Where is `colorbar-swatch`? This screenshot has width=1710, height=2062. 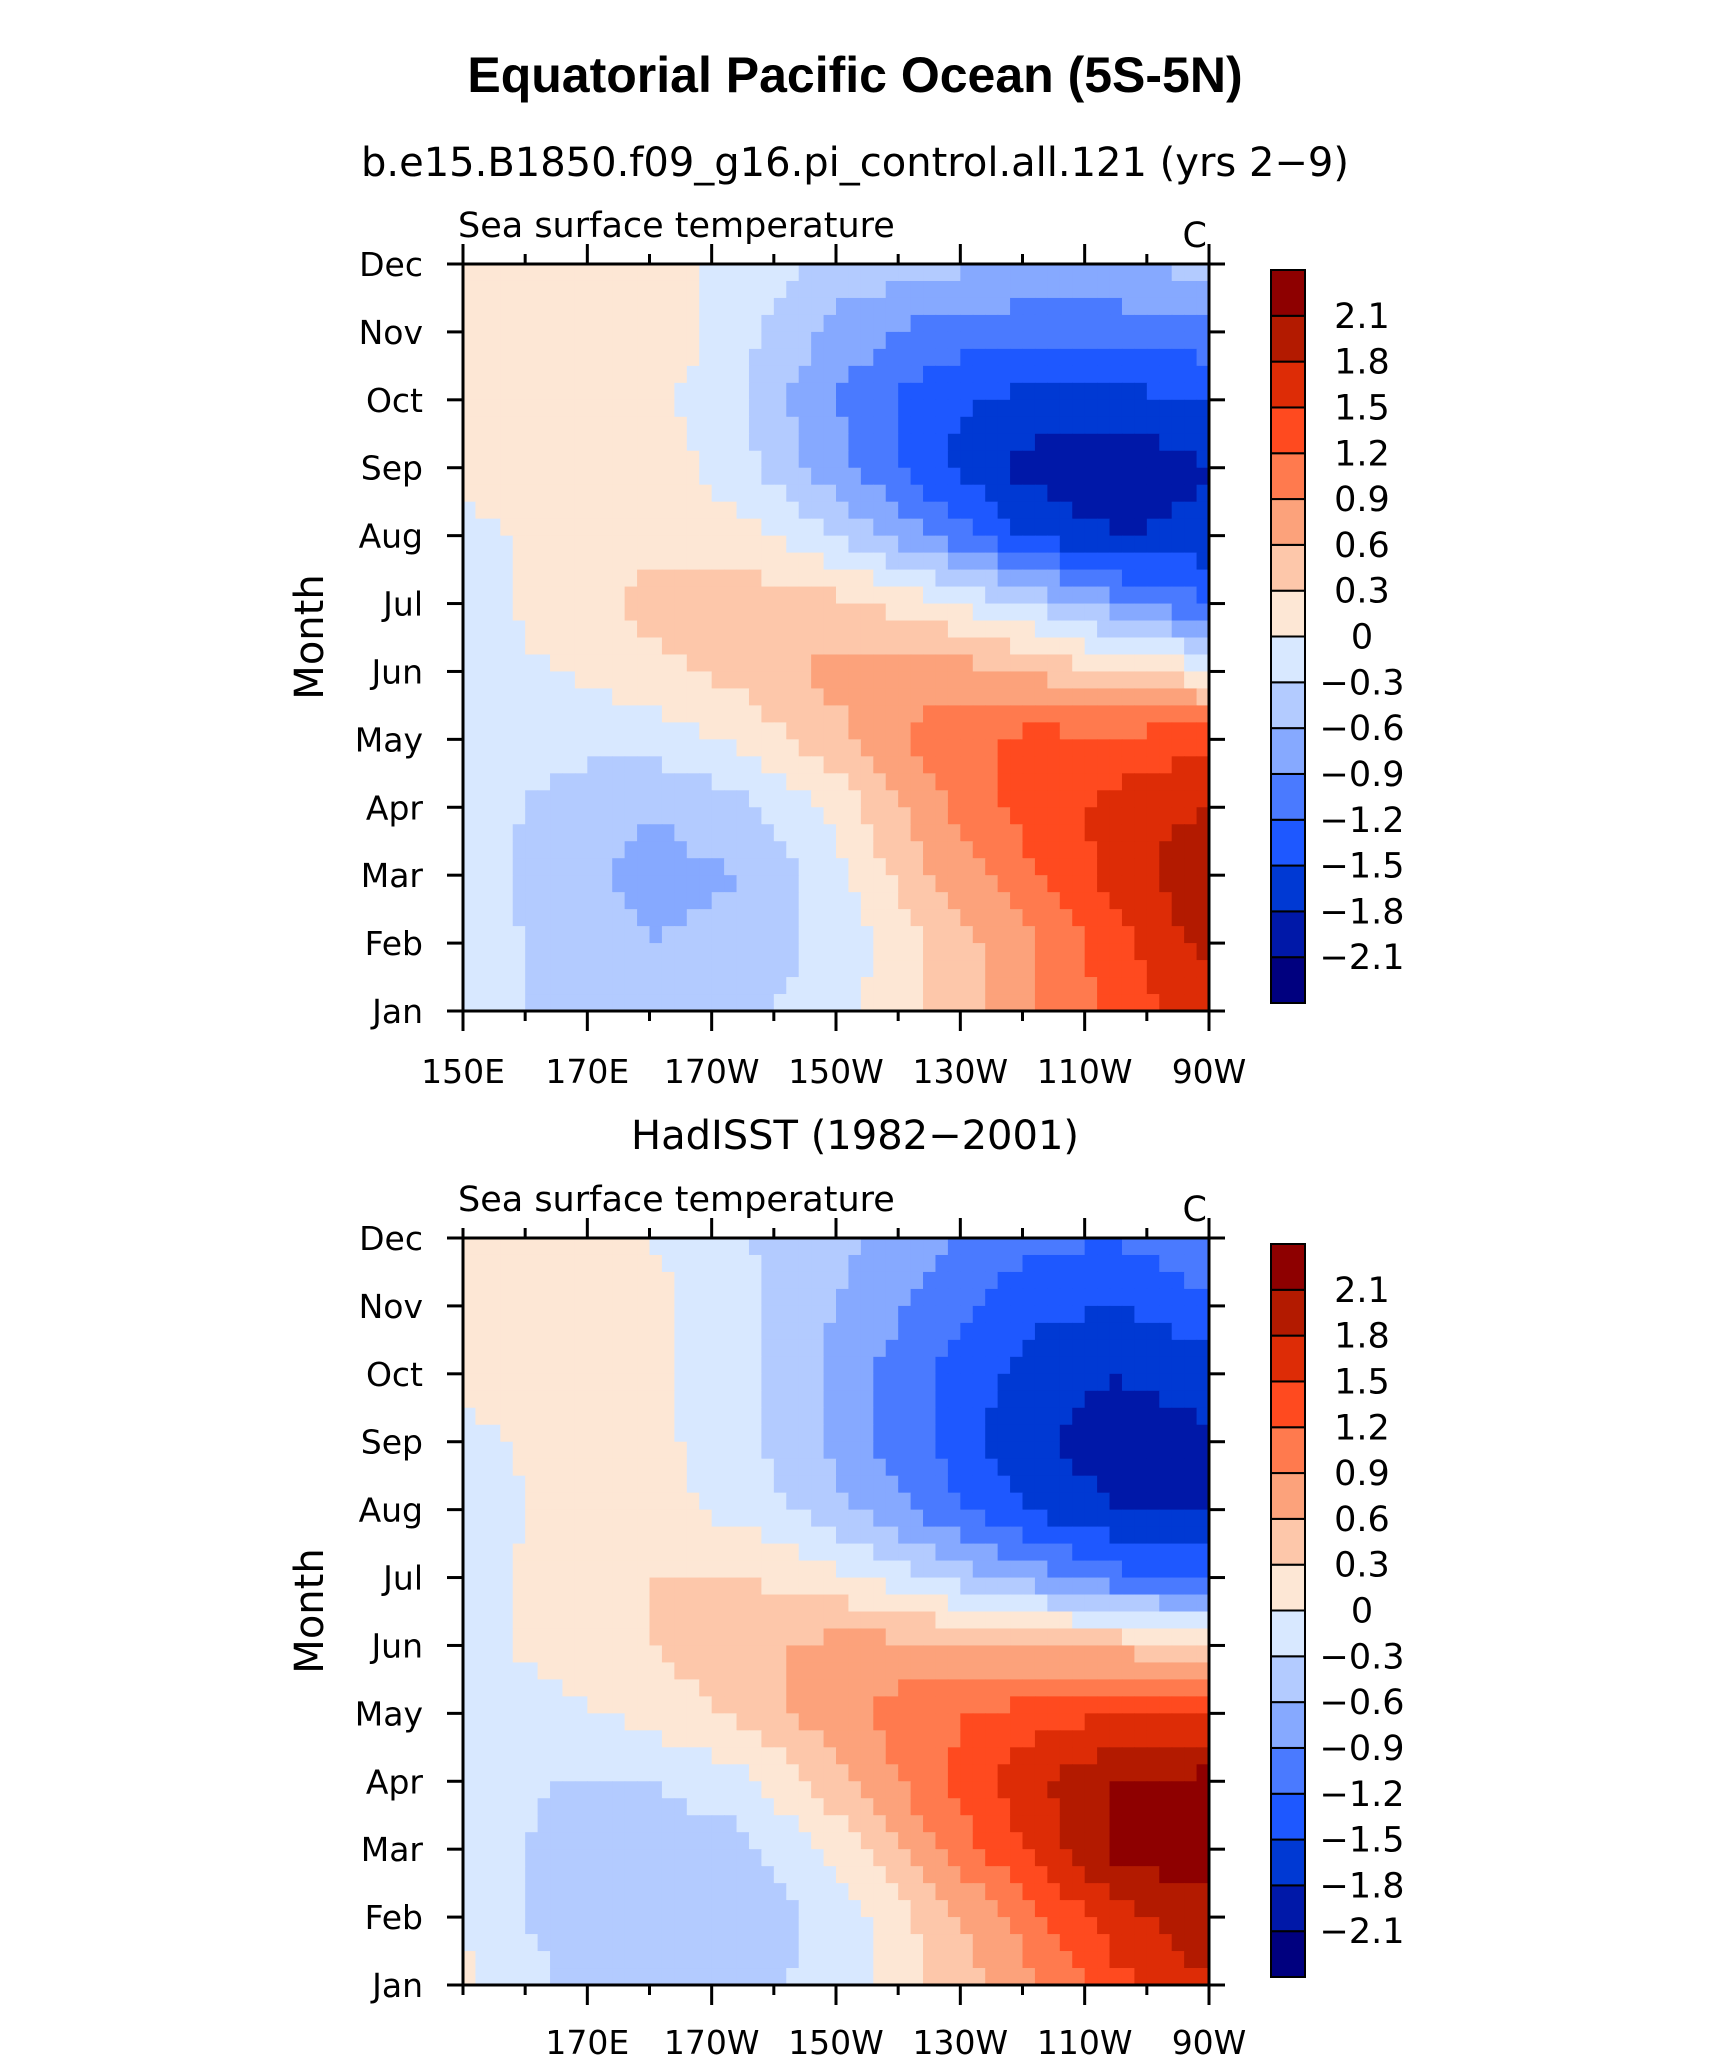 colorbar-swatch is located at coordinates (1288, 567).